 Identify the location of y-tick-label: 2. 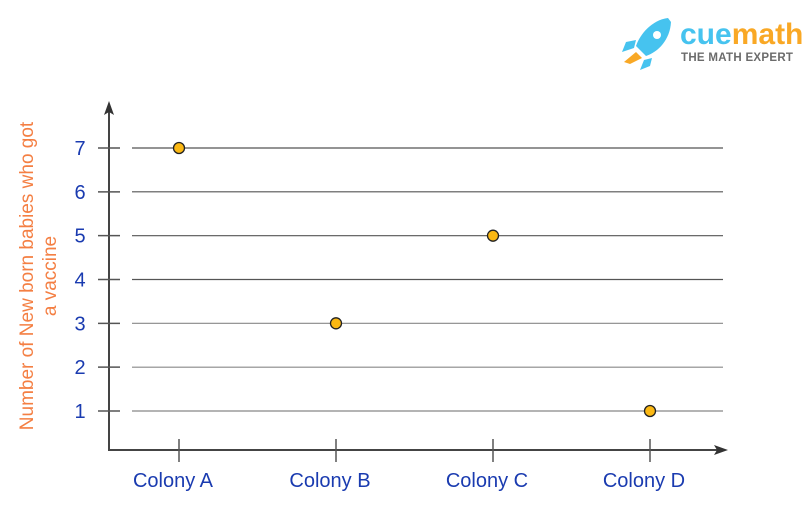
(79, 368).